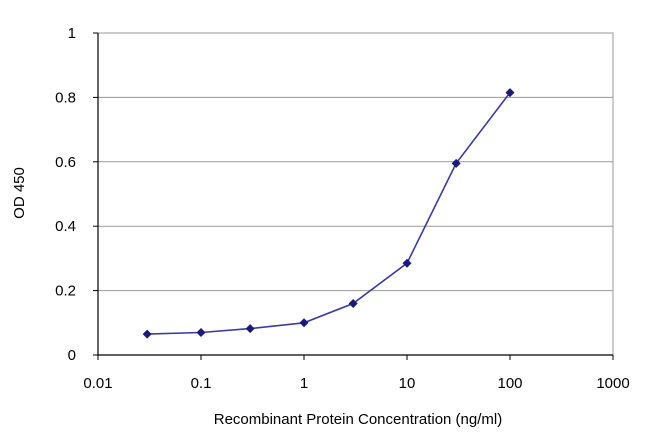 The width and height of the screenshot is (650, 439). Describe the element at coordinates (19, 193) in the screenshot. I see `y-axis-label: OD 450` at that location.